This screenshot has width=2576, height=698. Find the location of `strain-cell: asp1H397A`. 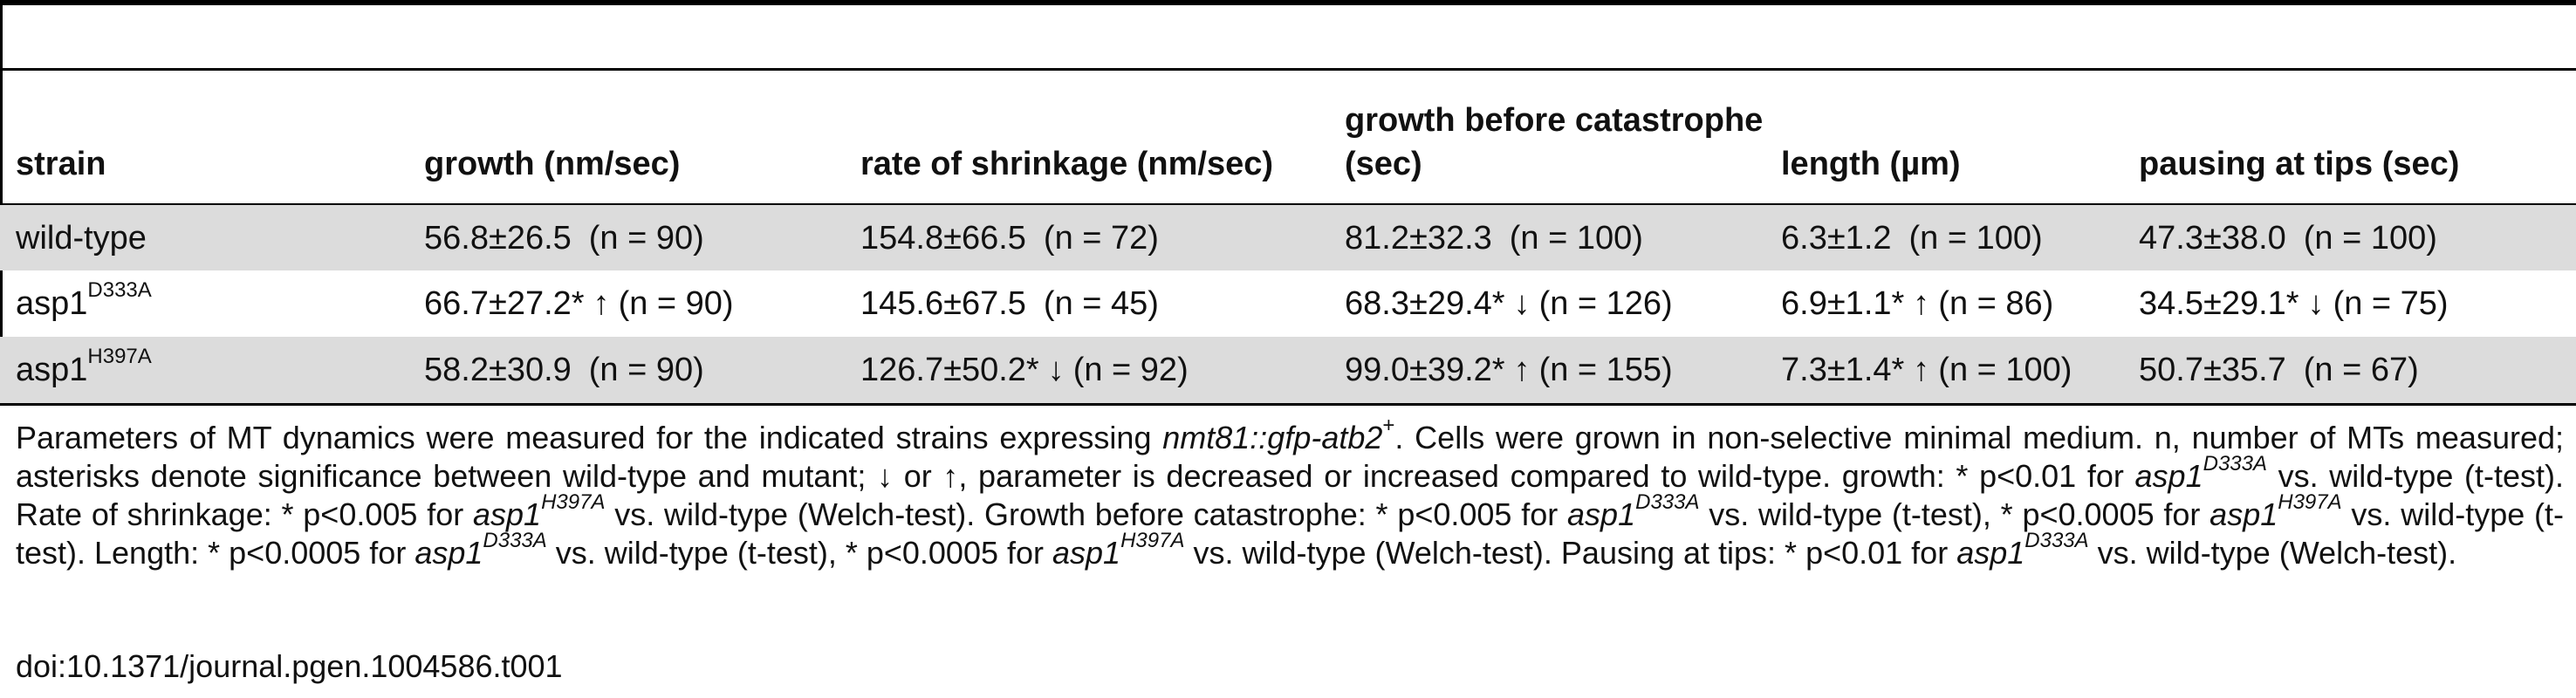

strain-cell: asp1H397A is located at coordinates (204, 370).